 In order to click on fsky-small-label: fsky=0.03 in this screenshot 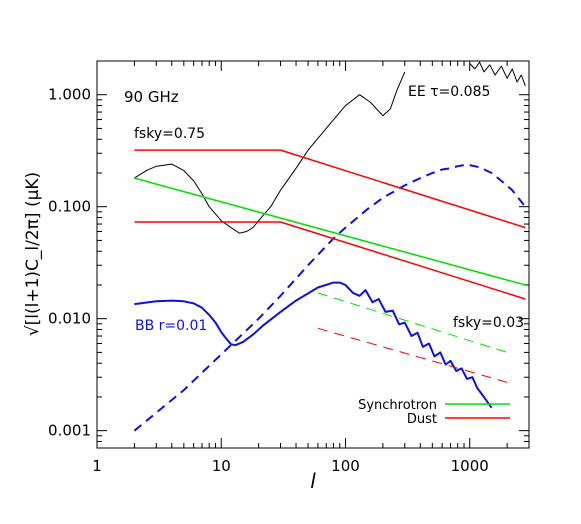, I will do `click(488, 323)`.